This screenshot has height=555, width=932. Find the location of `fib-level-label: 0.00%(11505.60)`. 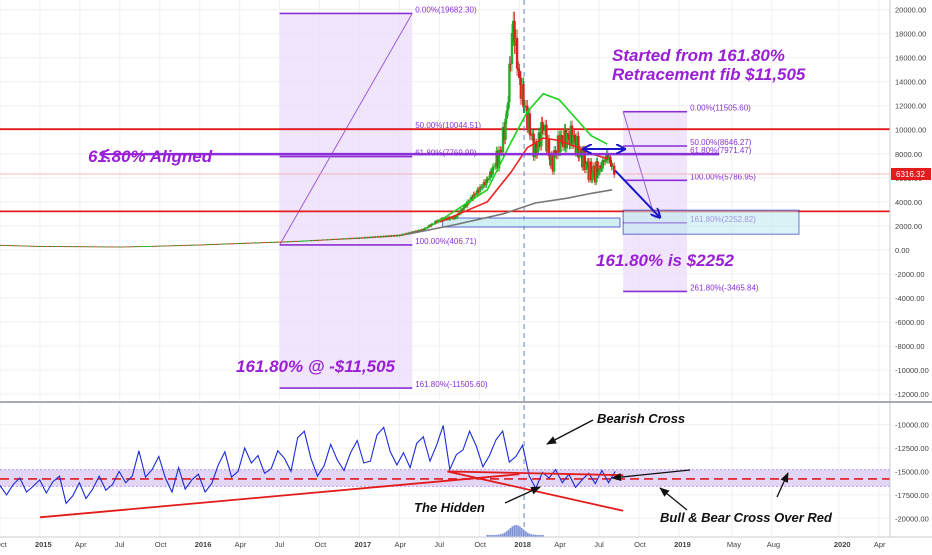

fib-level-label: 0.00%(11505.60) is located at coordinates (720, 108).